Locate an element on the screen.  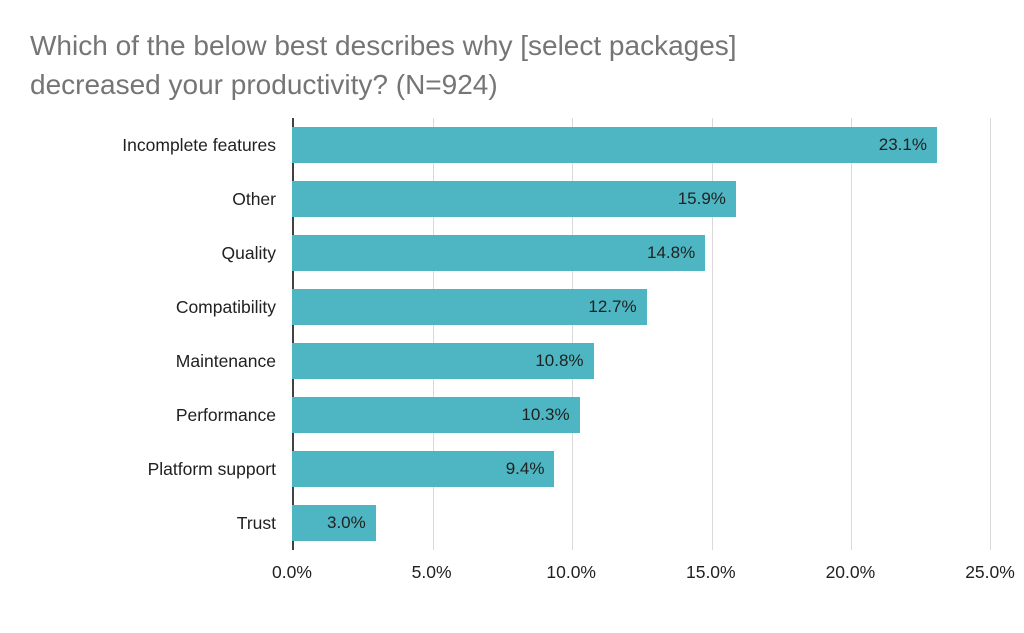
category-label: Compatibility is located at coordinates (225, 306).